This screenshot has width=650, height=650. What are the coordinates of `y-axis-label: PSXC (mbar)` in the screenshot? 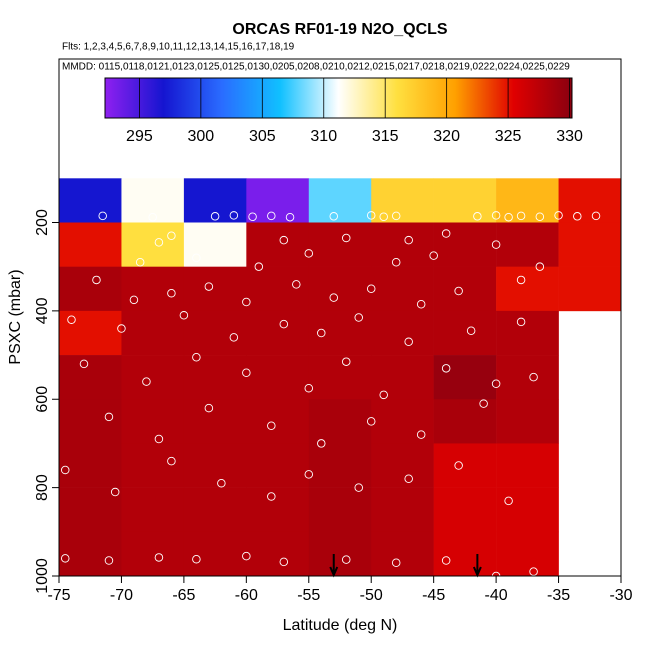 It's located at (15, 316).